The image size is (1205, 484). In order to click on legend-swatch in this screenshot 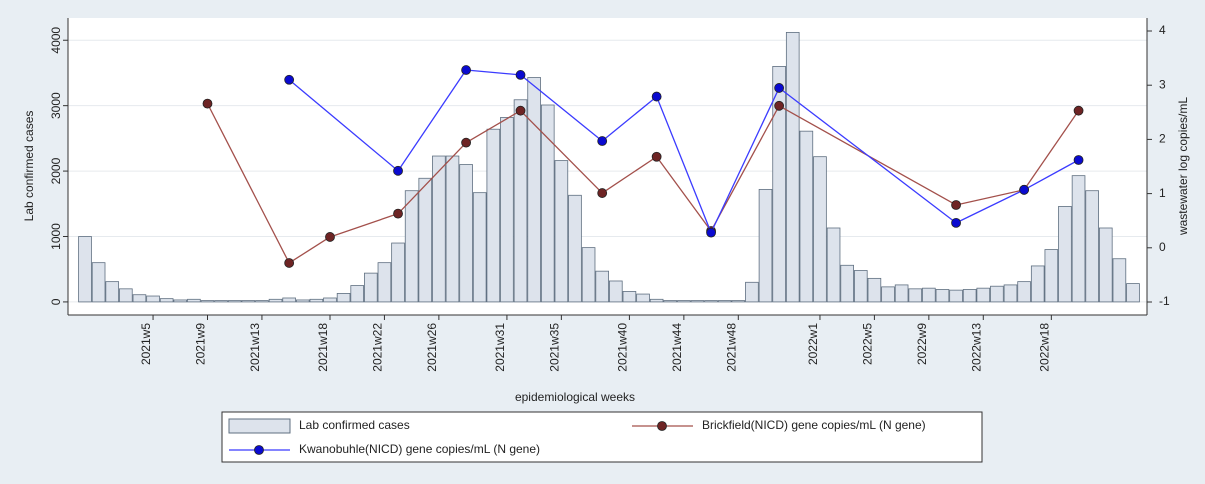, I will do `click(259, 426)`.